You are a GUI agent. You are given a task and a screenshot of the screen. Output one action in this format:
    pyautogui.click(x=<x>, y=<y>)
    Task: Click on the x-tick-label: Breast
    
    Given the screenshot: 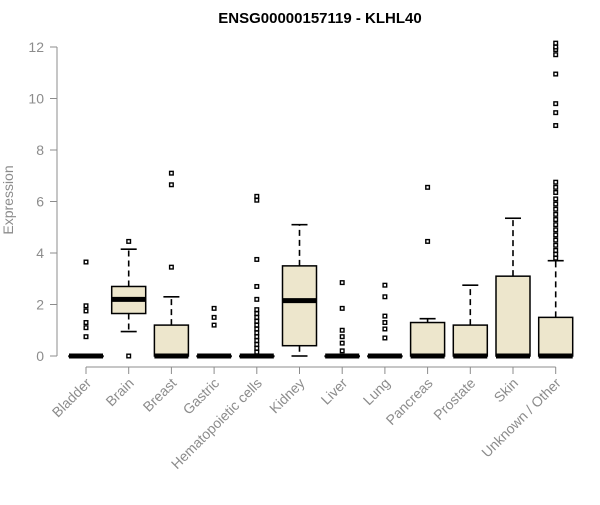 What is the action you would take?
    pyautogui.click(x=160, y=395)
    